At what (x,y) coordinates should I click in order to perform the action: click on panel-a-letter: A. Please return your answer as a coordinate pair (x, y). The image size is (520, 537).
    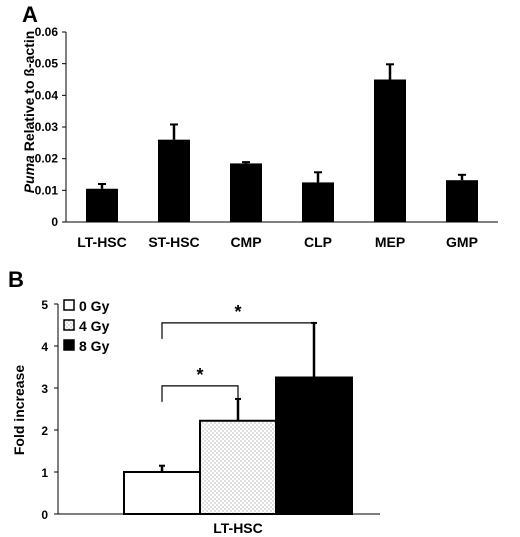
    Looking at the image, I should click on (30, 14).